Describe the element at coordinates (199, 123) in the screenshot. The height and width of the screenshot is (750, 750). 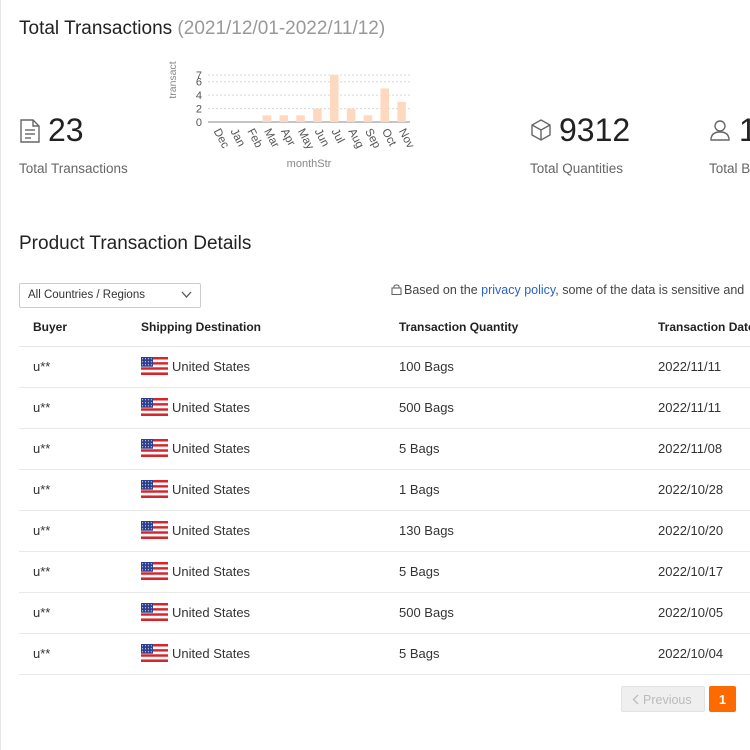
I see `chart-ytick-label: 0` at that location.